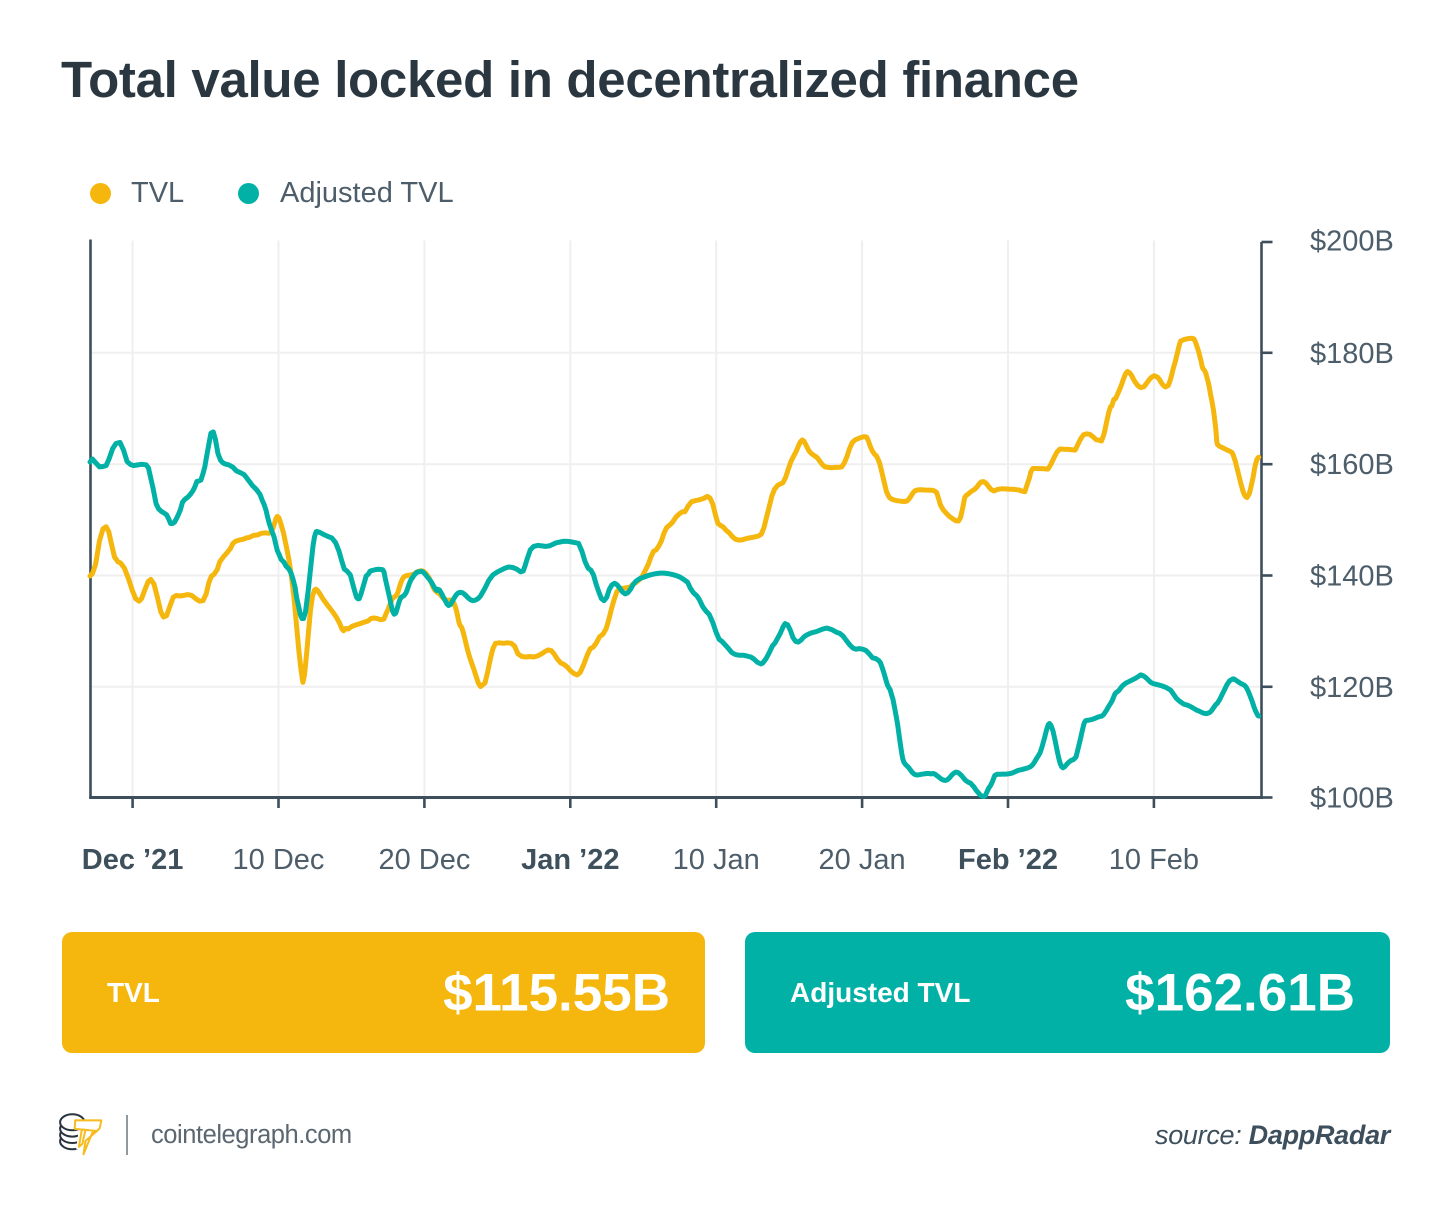  What do you see at coordinates (1352, 465) in the screenshot?
I see `svg-text: $160B` at bounding box center [1352, 465].